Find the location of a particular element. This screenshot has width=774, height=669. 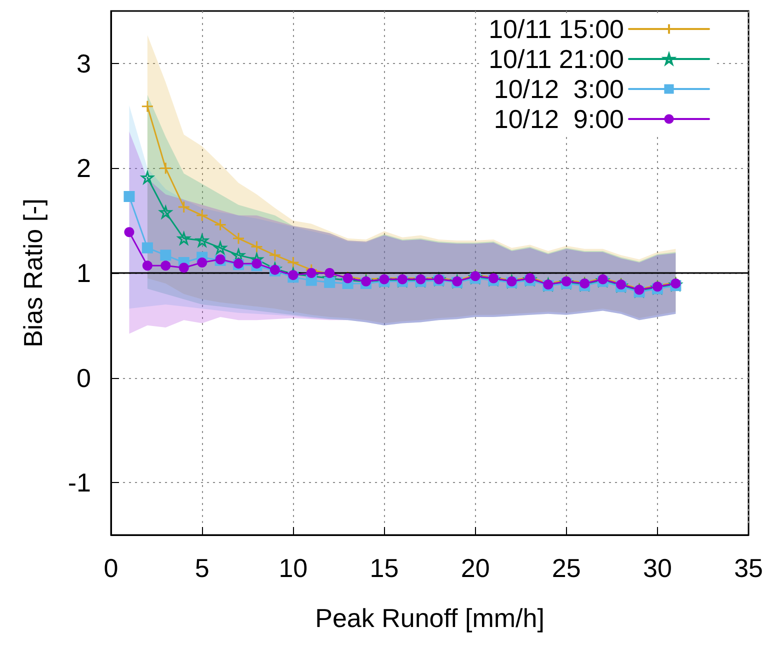

x-tick-label: 10 is located at coordinates (293, 568).